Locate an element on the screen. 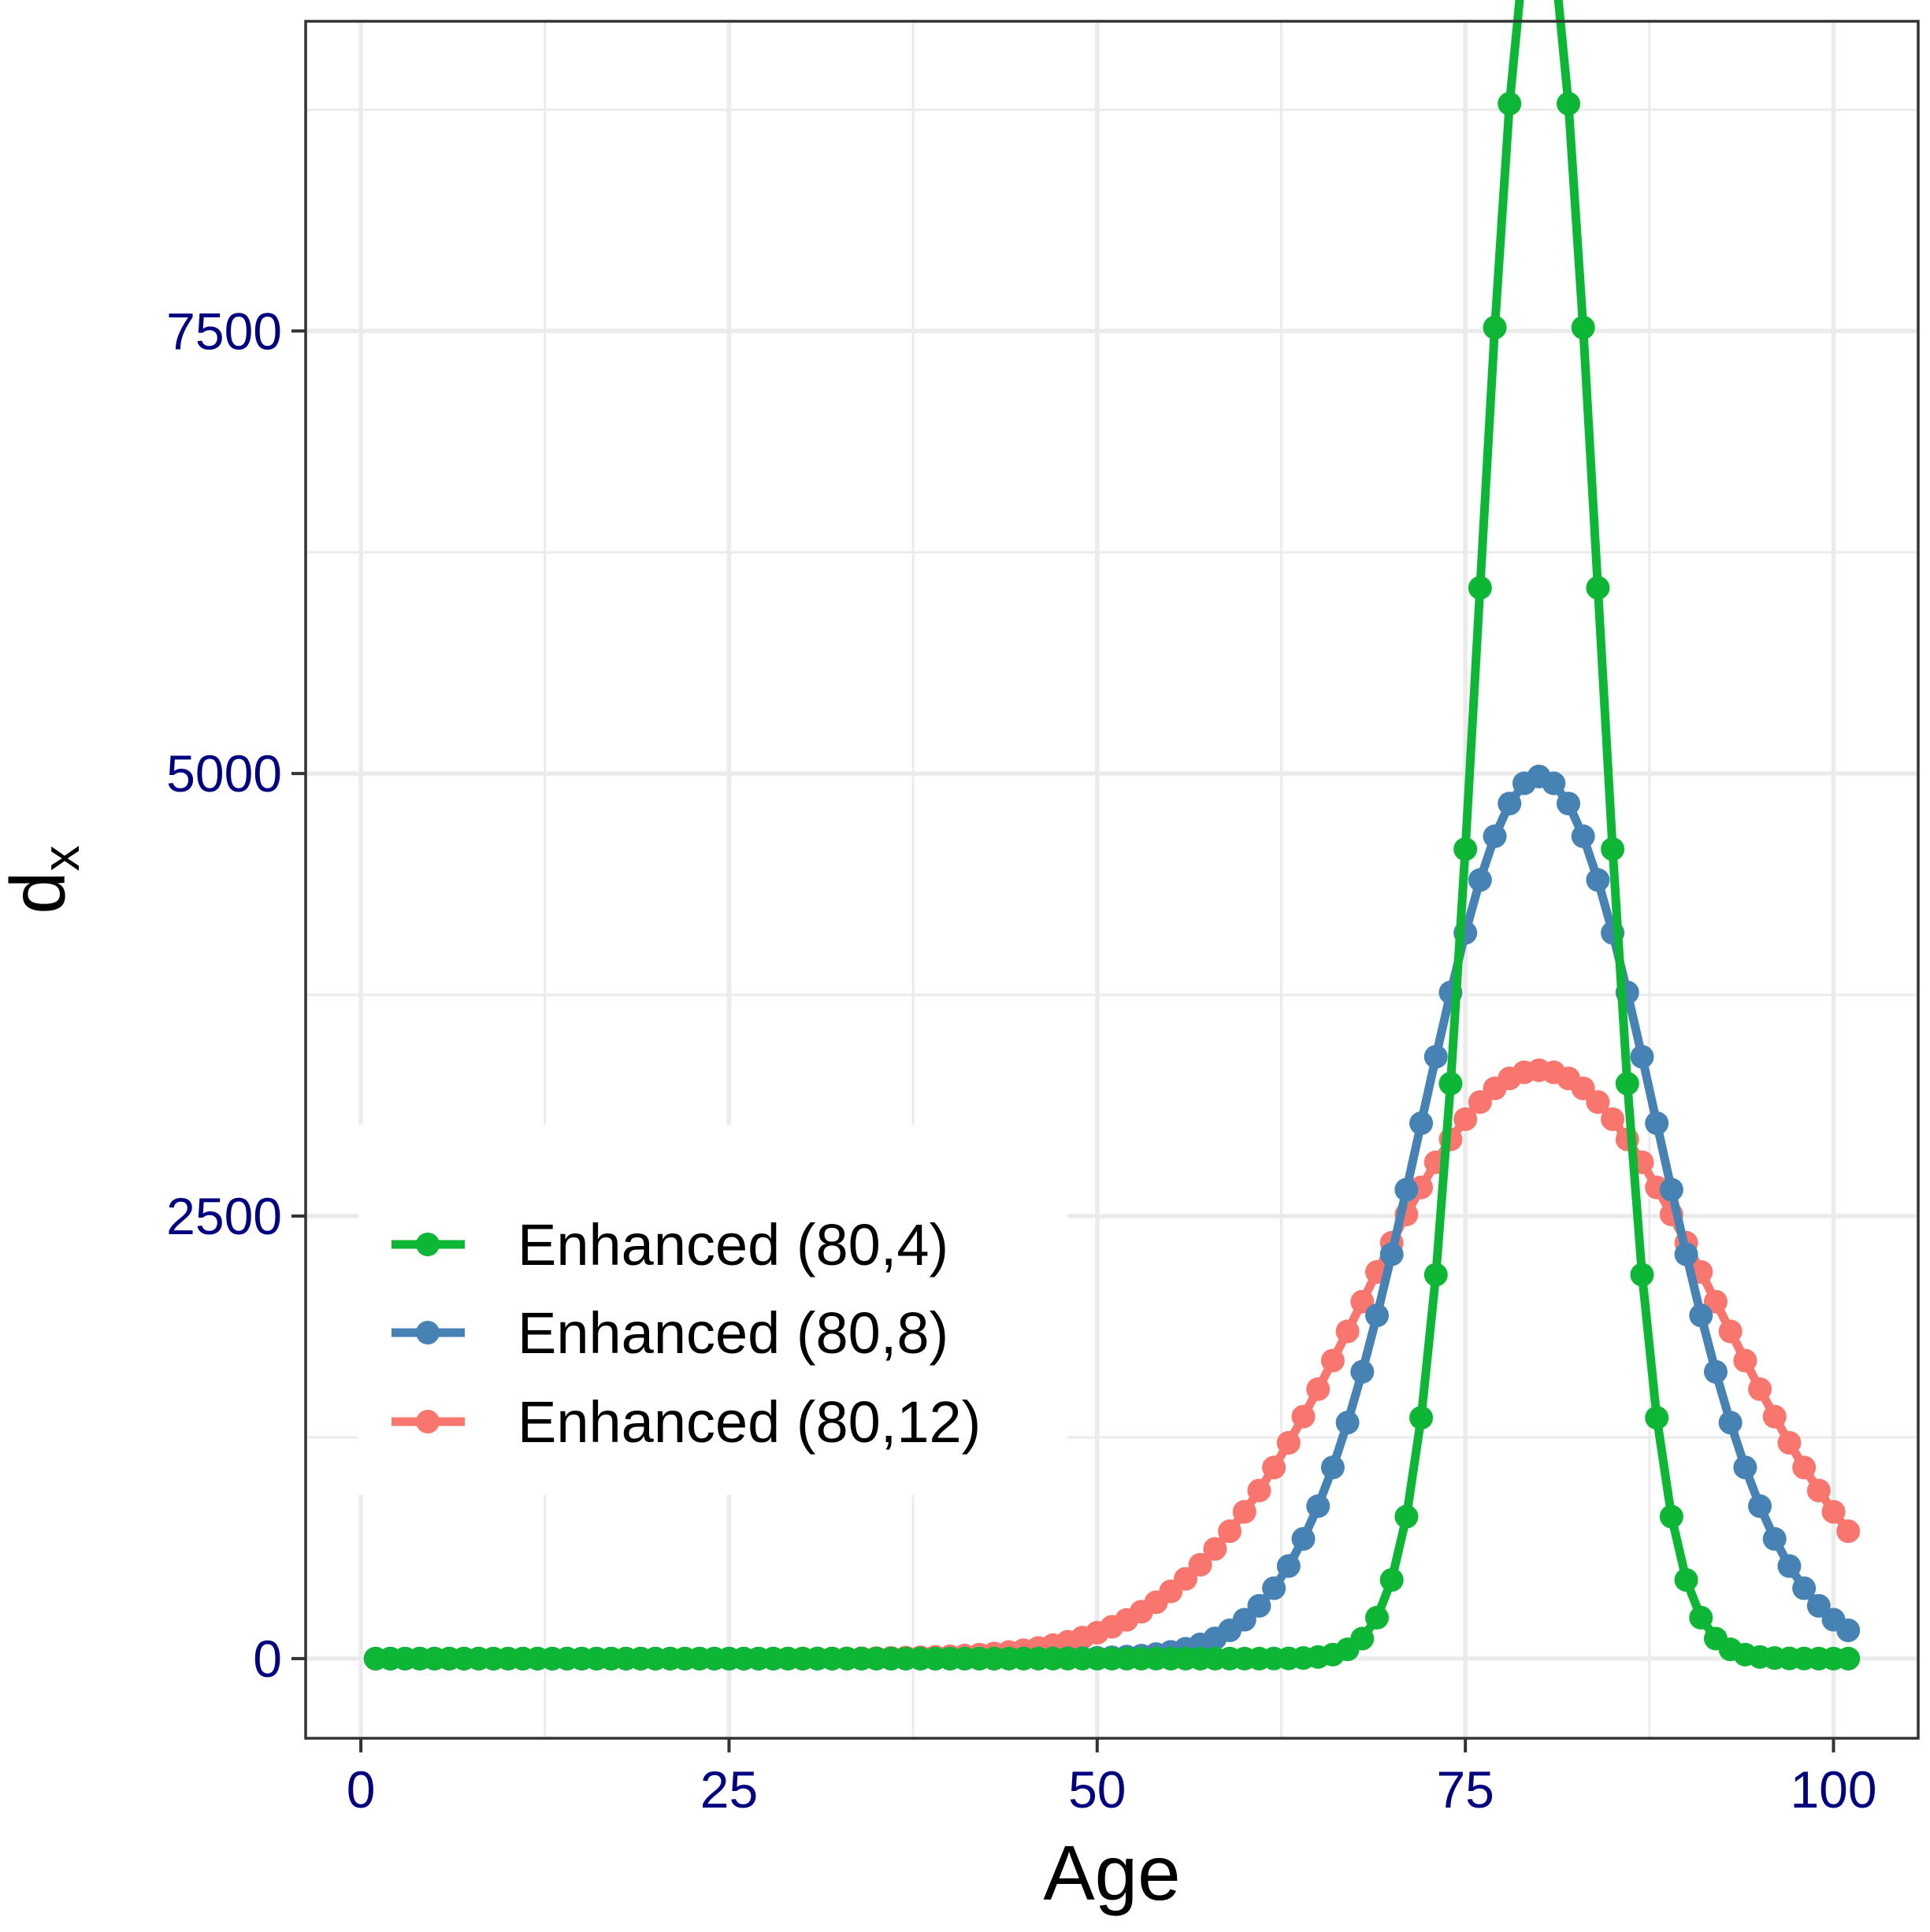 The image size is (1930, 1932). y-axis-title-main: d is located at coordinates (40, 892).